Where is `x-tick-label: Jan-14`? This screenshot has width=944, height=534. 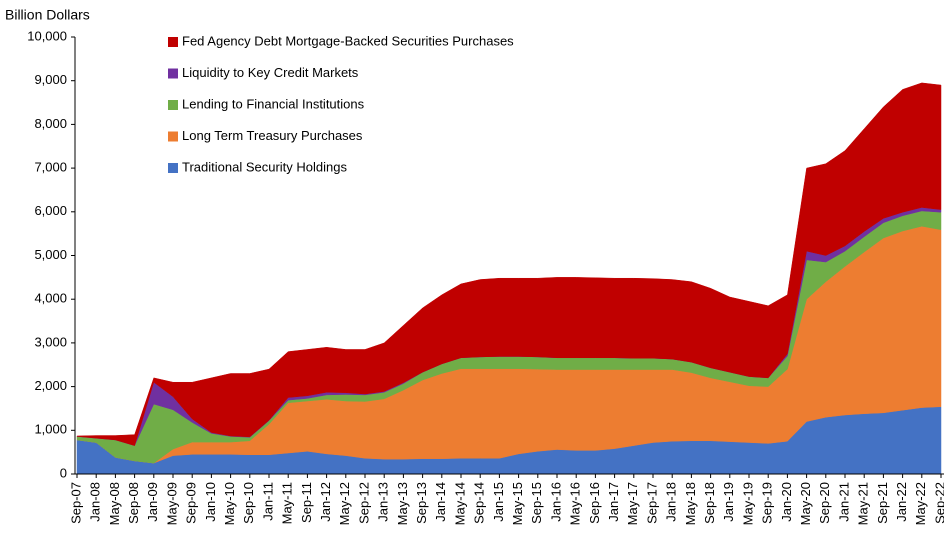
x-tick-label: Jan-14 is located at coordinates (440, 502).